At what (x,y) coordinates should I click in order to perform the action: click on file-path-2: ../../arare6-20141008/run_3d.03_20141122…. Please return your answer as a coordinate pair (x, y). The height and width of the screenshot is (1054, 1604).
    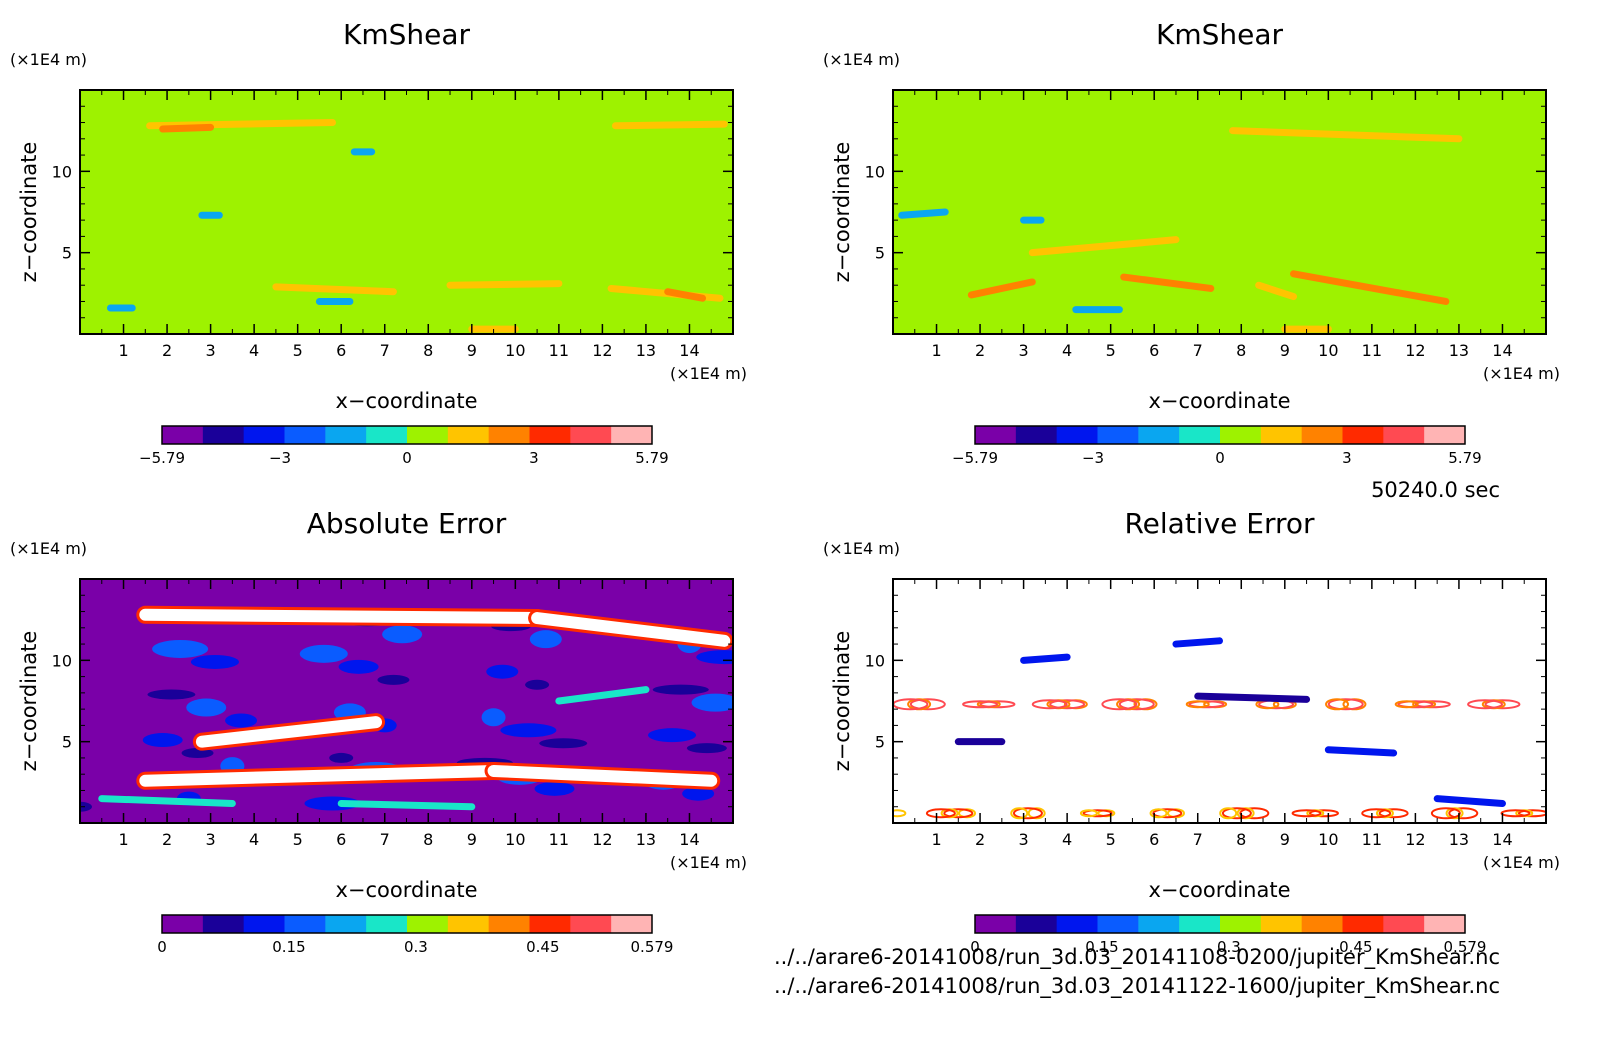
    Looking at the image, I should click on (1137, 986).